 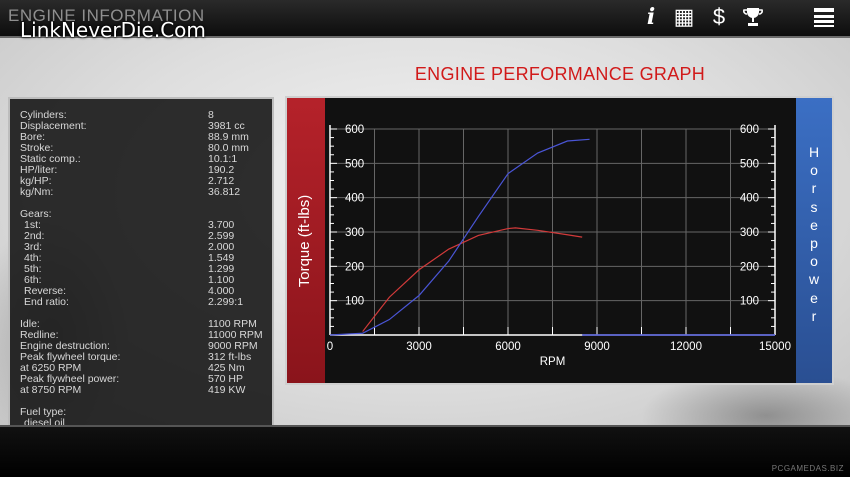 What do you see at coordinates (753, 17) in the screenshot?
I see `trophy-icon` at bounding box center [753, 17].